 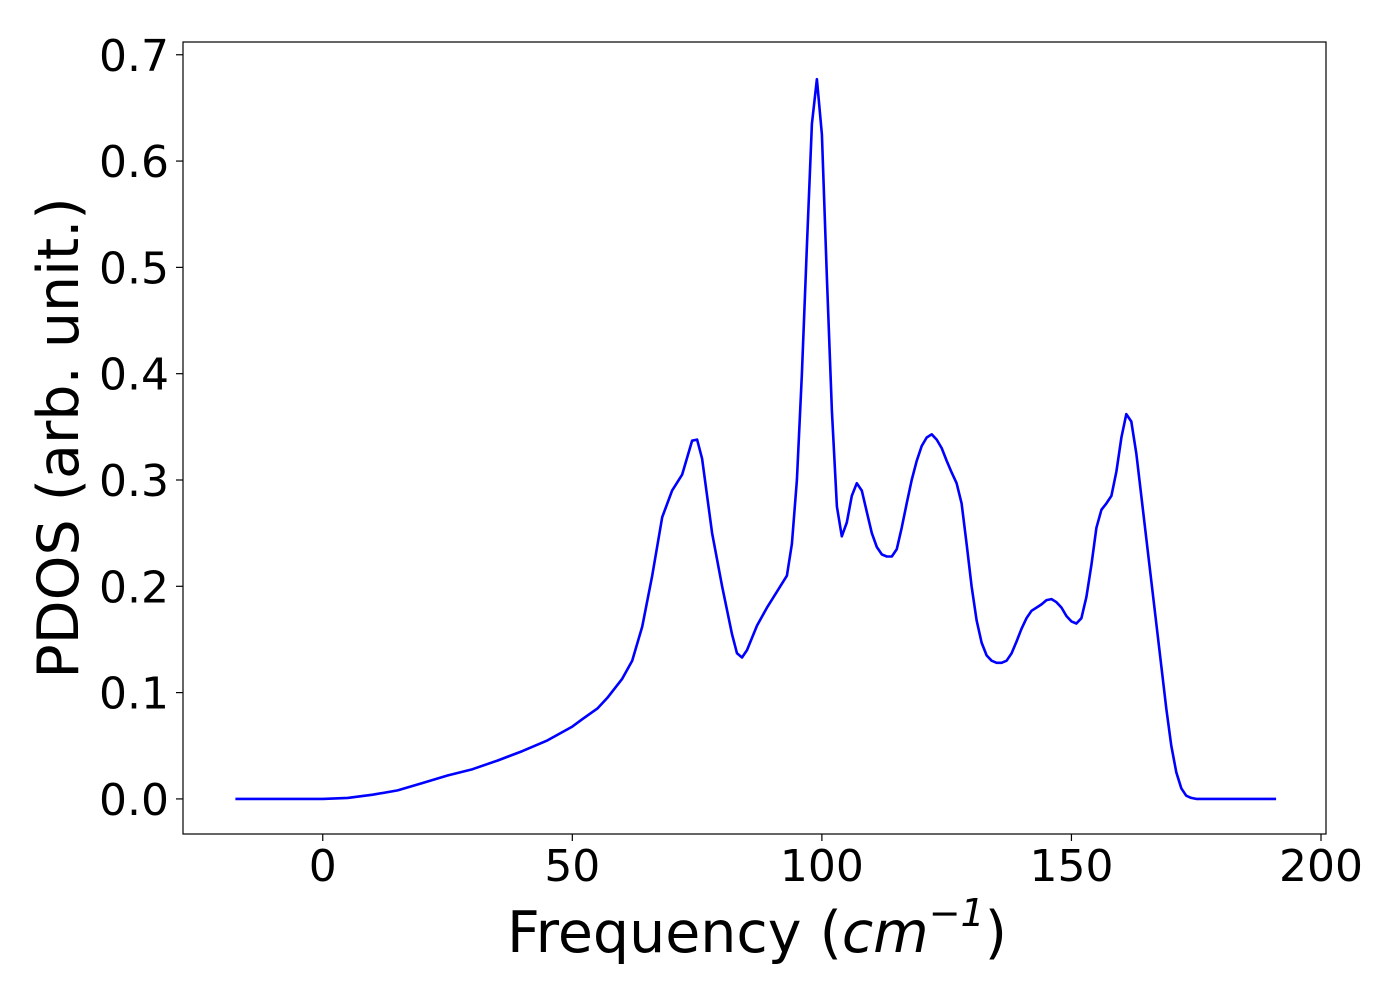 I want to click on x-tick-label: 200, so click(x=1321, y=866).